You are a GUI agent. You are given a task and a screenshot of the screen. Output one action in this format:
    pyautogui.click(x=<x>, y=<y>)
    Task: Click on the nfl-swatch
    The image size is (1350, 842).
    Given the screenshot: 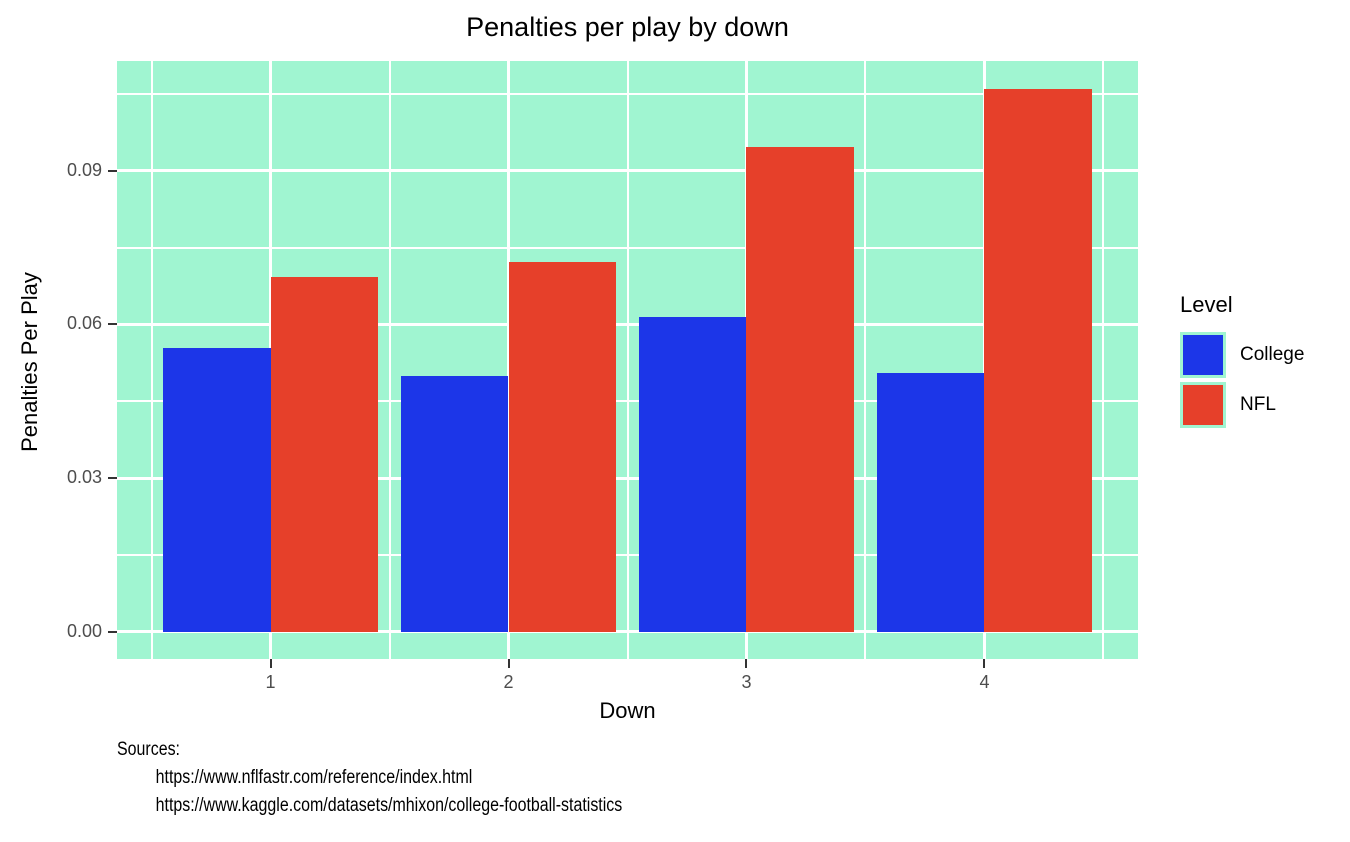 What is the action you would take?
    pyautogui.click(x=1203, y=405)
    